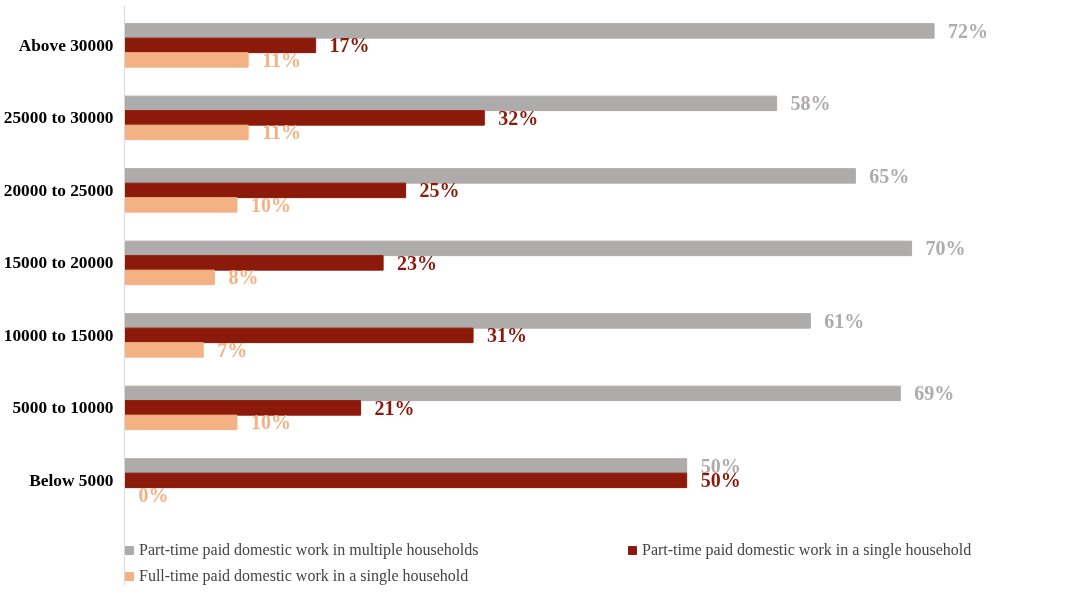 The height and width of the screenshot is (595, 1067). What do you see at coordinates (518, 117) in the screenshot?
I see `data-label: 32%` at bounding box center [518, 117].